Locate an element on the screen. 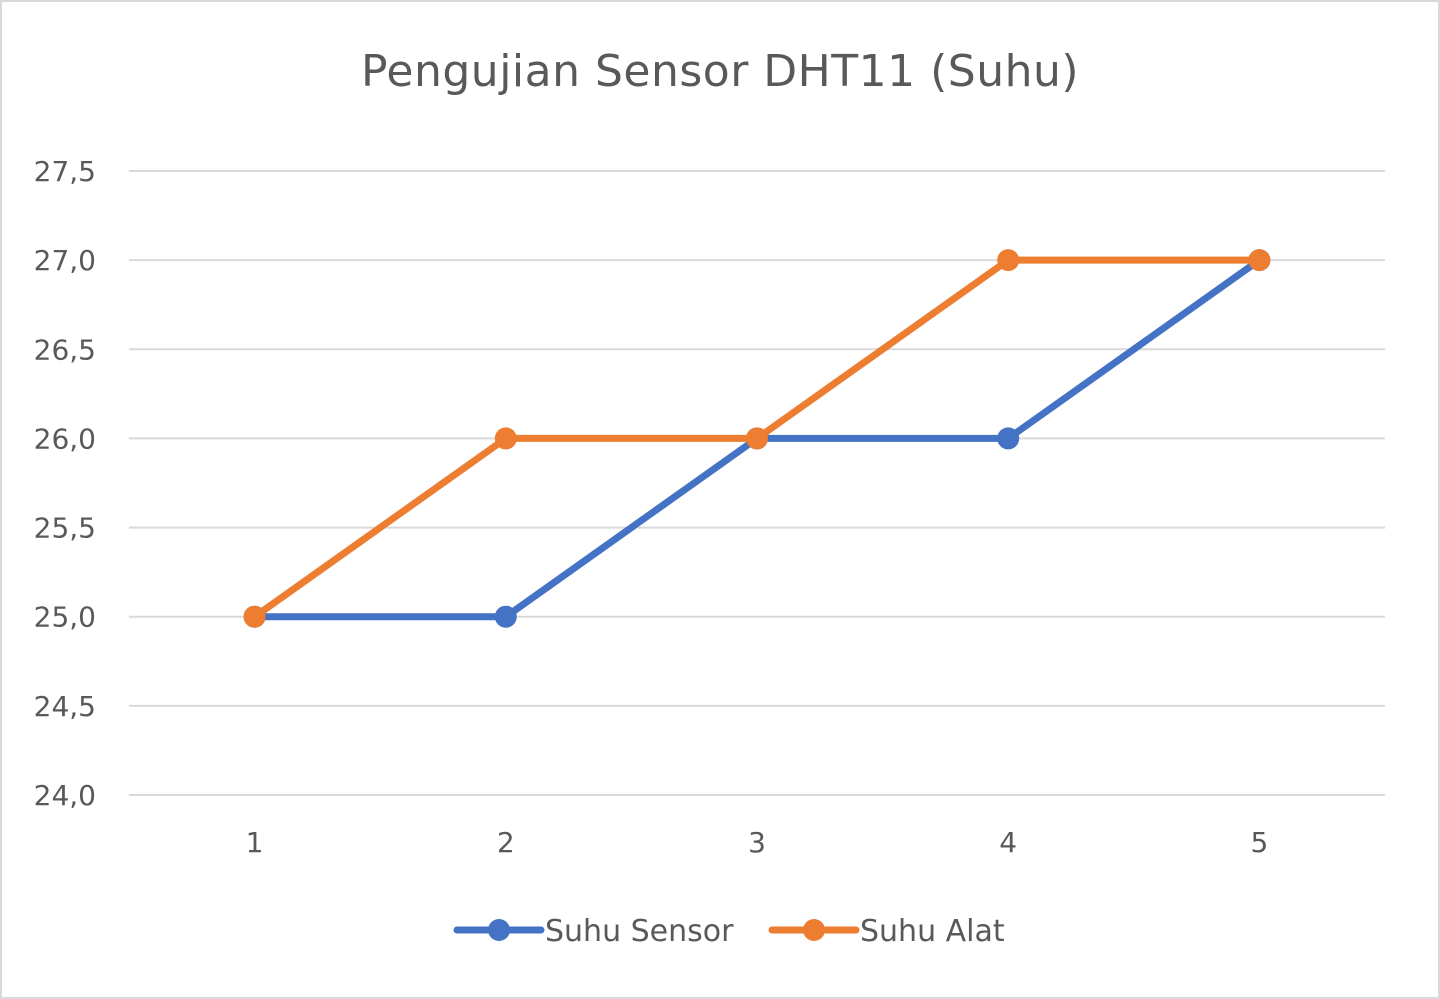 The height and width of the screenshot is (999, 1440). y-tick-label: 24,0 is located at coordinates (65, 795).